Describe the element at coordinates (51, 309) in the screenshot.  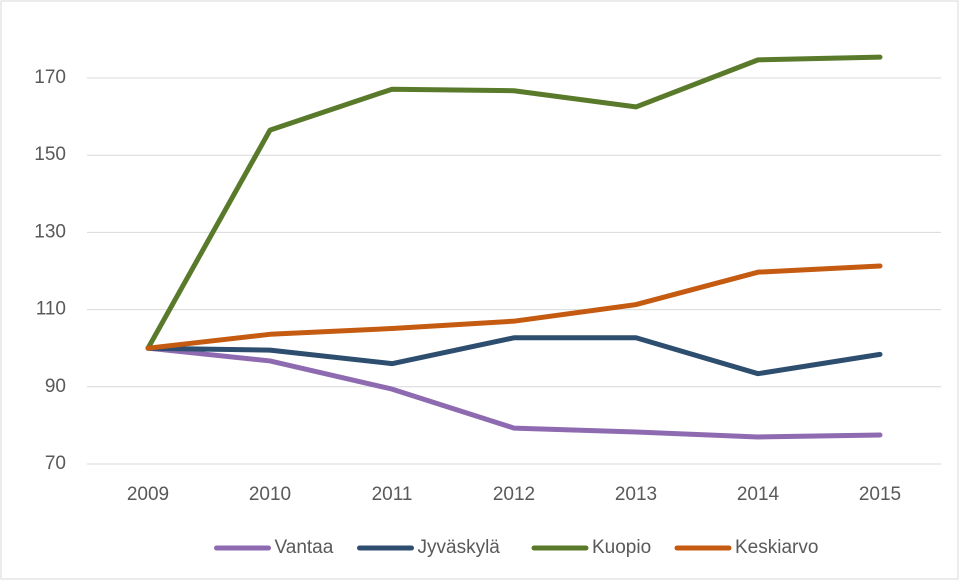
I see `y-tick-label: 110` at that location.